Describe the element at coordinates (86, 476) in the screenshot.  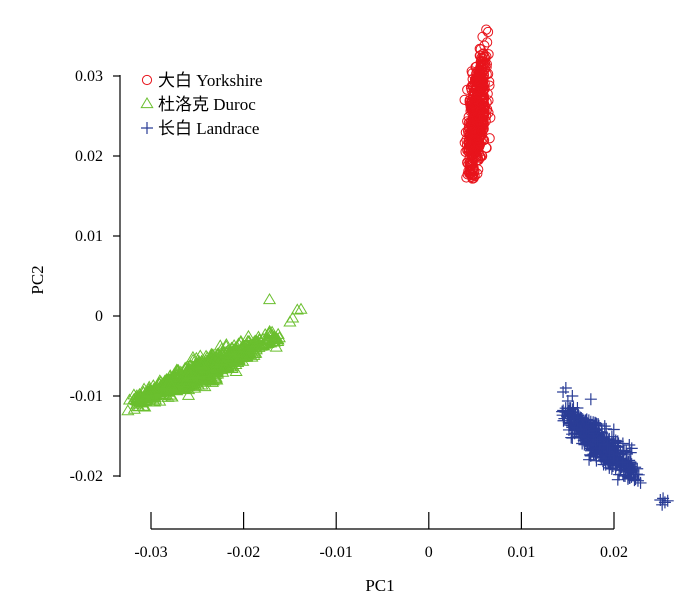
I see `y-tick-label: -0.02` at that location.